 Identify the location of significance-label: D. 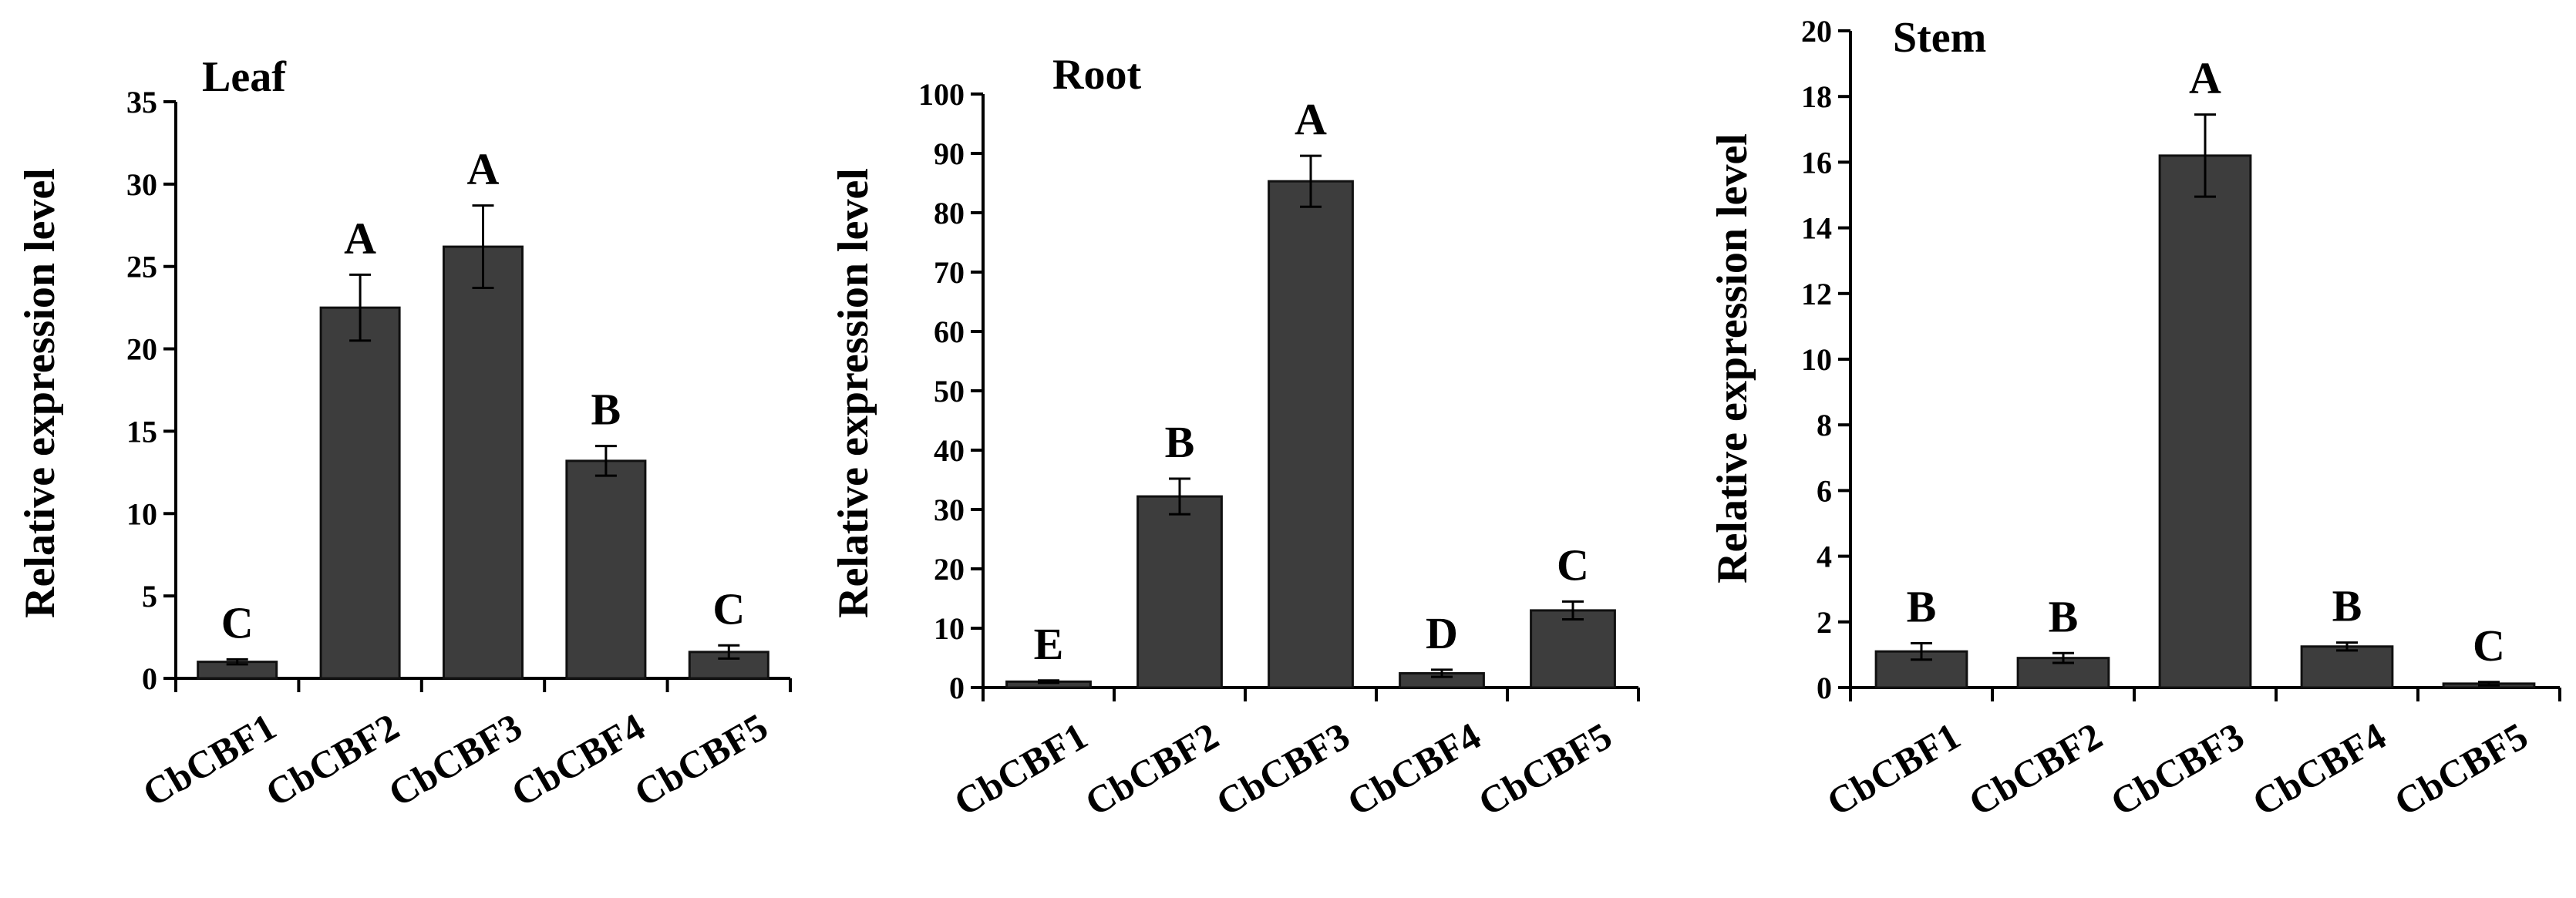
(1442, 633).